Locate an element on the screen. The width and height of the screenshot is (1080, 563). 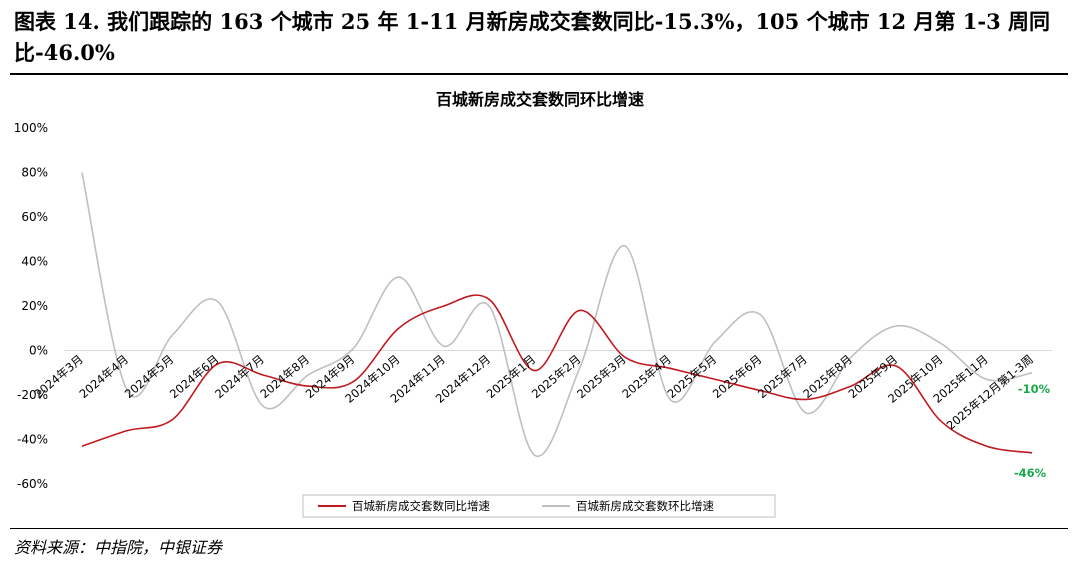
x-tick-label: 2025年5月 is located at coordinates (692, 376).